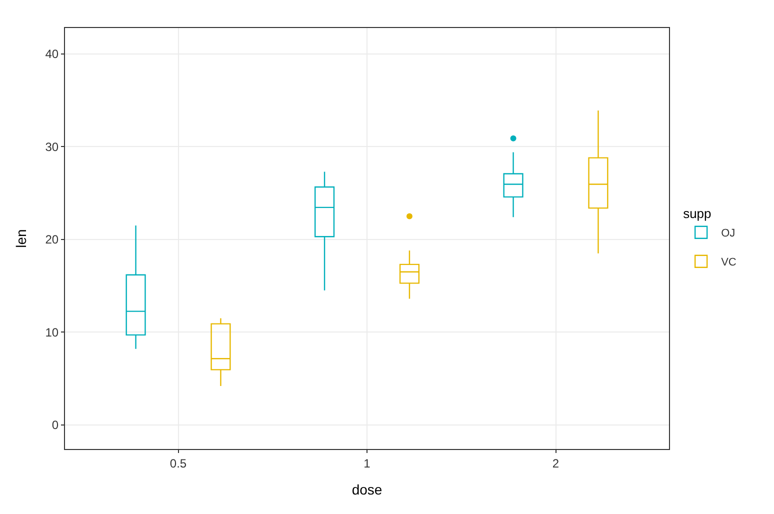  I want to click on x-axis-title: dose, so click(367, 490).